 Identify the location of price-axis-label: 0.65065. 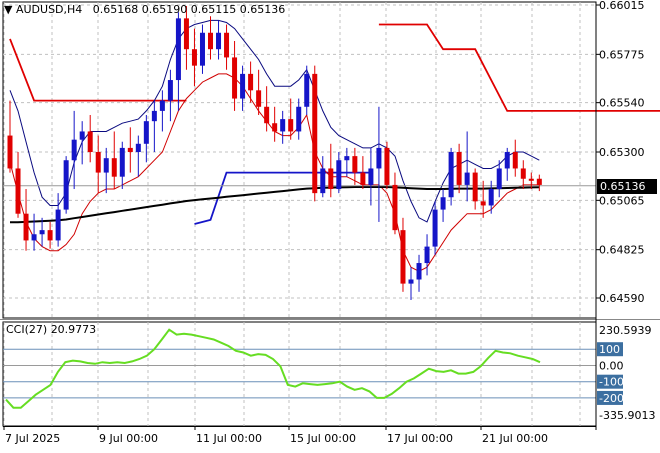
(622, 200).